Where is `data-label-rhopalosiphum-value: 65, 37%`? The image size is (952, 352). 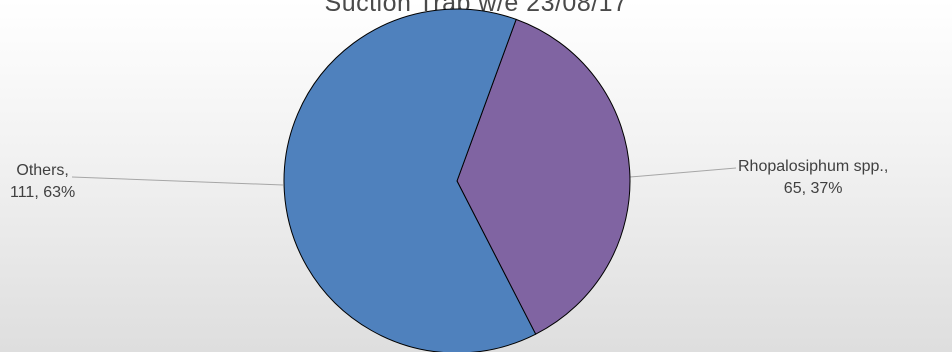
data-label-rhopalosiphum-value: 65, 37% is located at coordinates (813, 188).